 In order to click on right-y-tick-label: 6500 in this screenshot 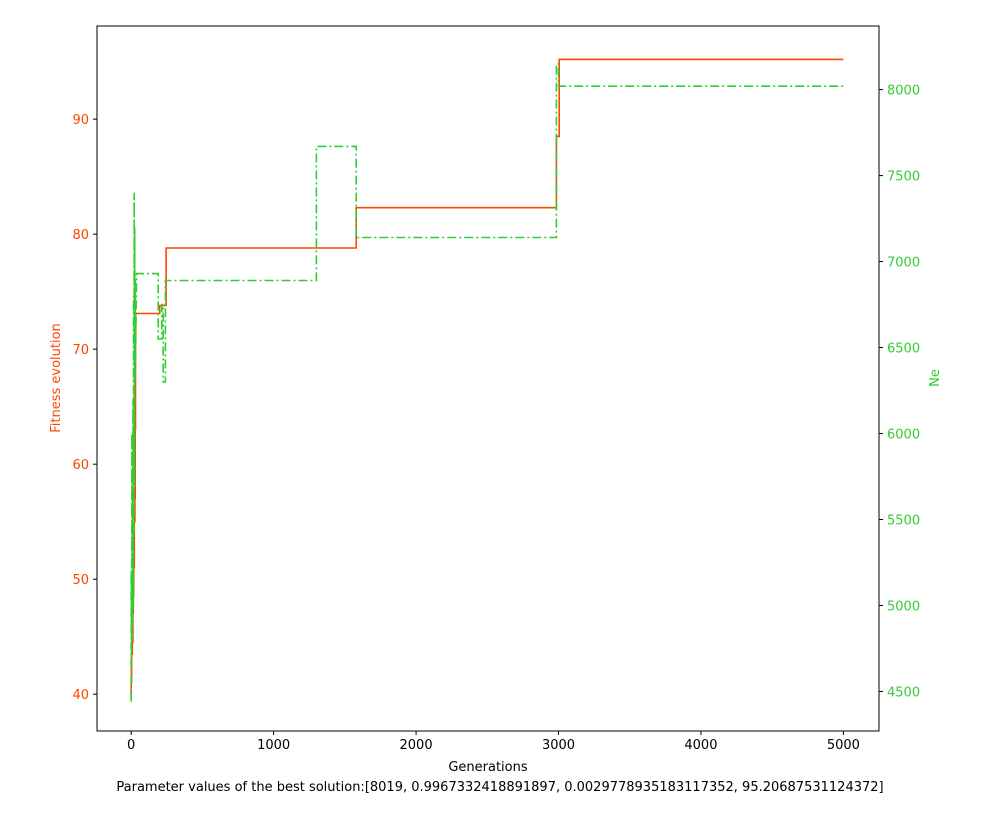, I will do `click(903, 349)`.